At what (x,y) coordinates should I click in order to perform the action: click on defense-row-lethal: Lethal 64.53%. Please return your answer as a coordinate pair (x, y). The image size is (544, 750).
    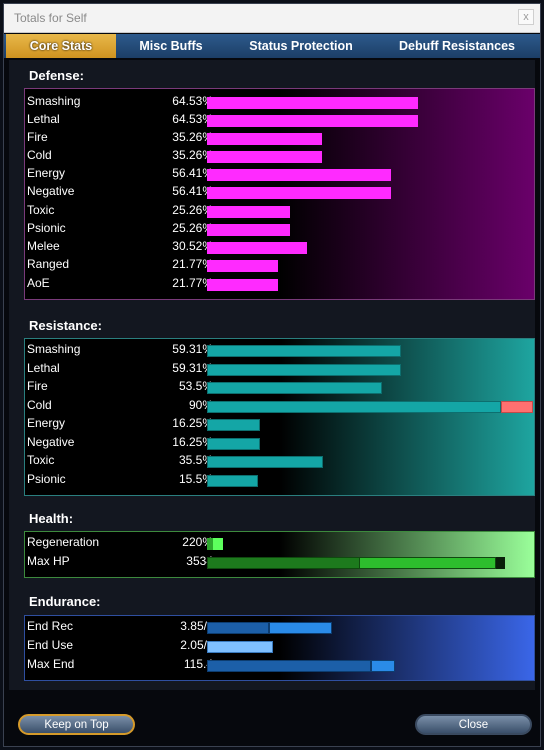
    Looking at the image, I should click on (279, 120).